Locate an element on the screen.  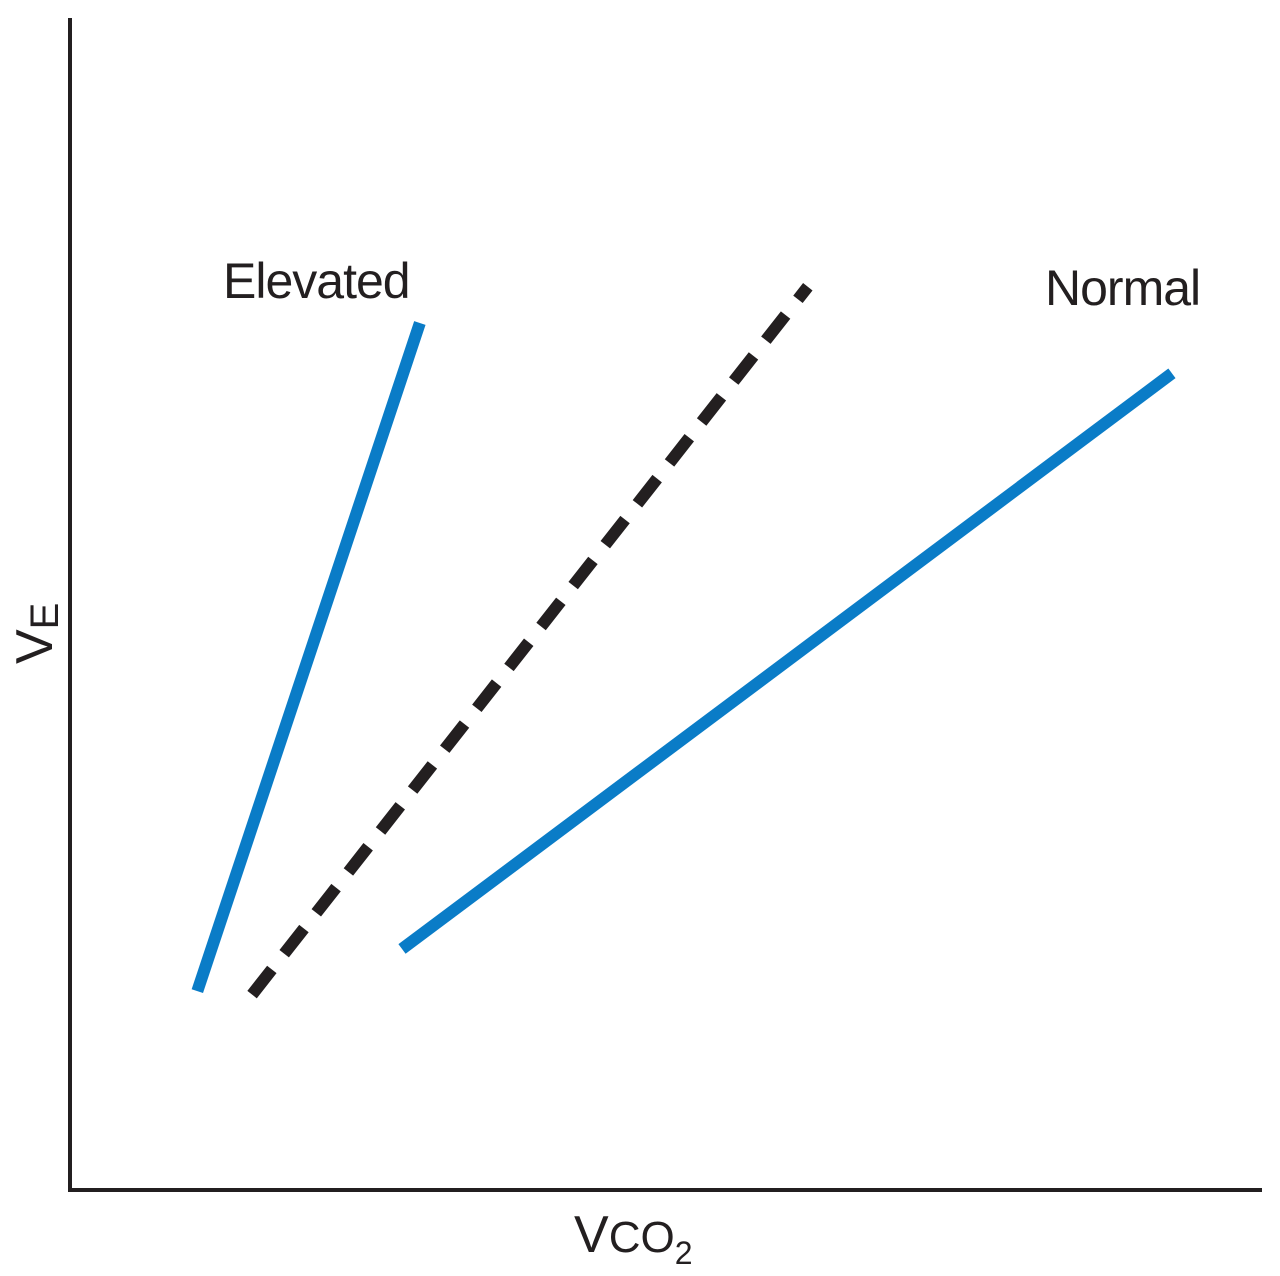
x-axis-label: VCO2 is located at coordinates (633, 1238).